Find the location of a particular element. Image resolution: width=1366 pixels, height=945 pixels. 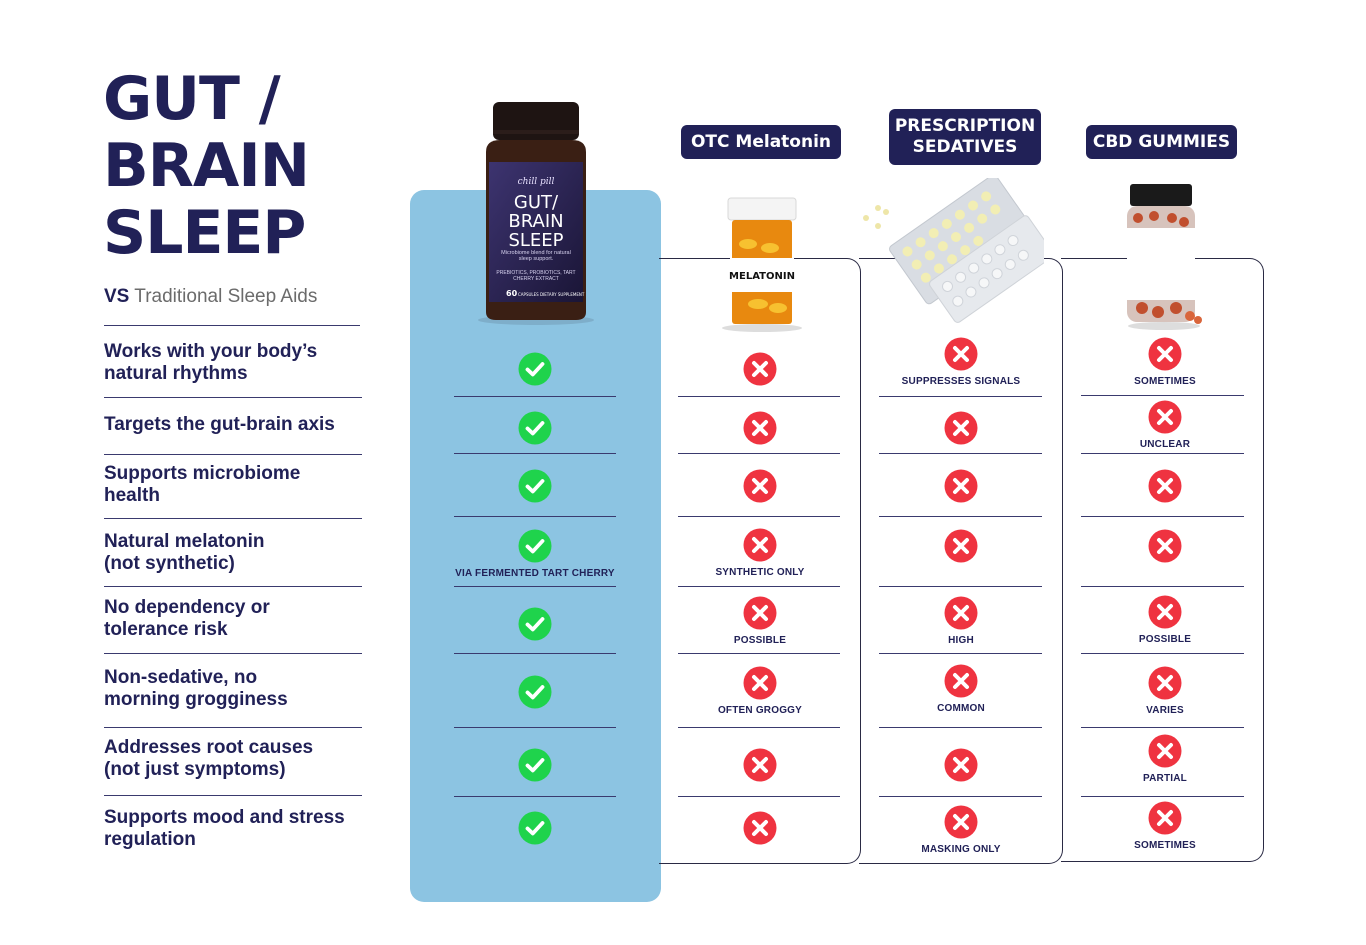

sedatives-cell-note: MASKING ONLY is located at coordinates (961, 849).